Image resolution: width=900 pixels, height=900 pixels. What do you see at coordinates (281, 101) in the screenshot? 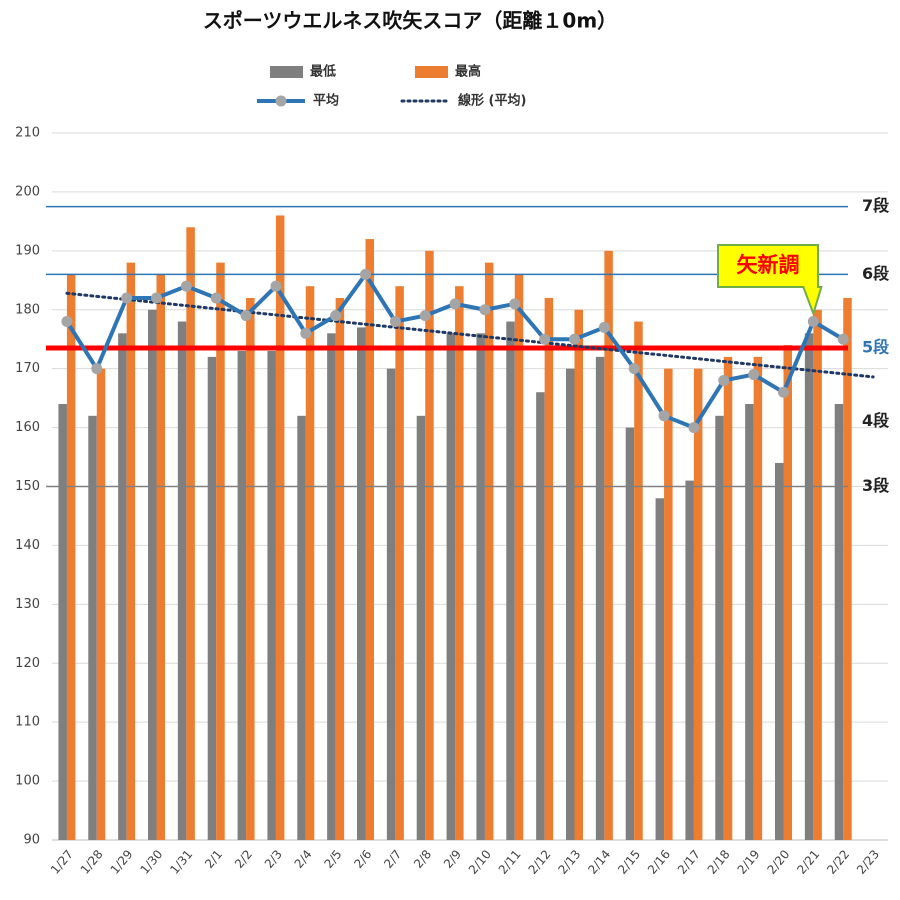
I see `legend-marker` at bounding box center [281, 101].